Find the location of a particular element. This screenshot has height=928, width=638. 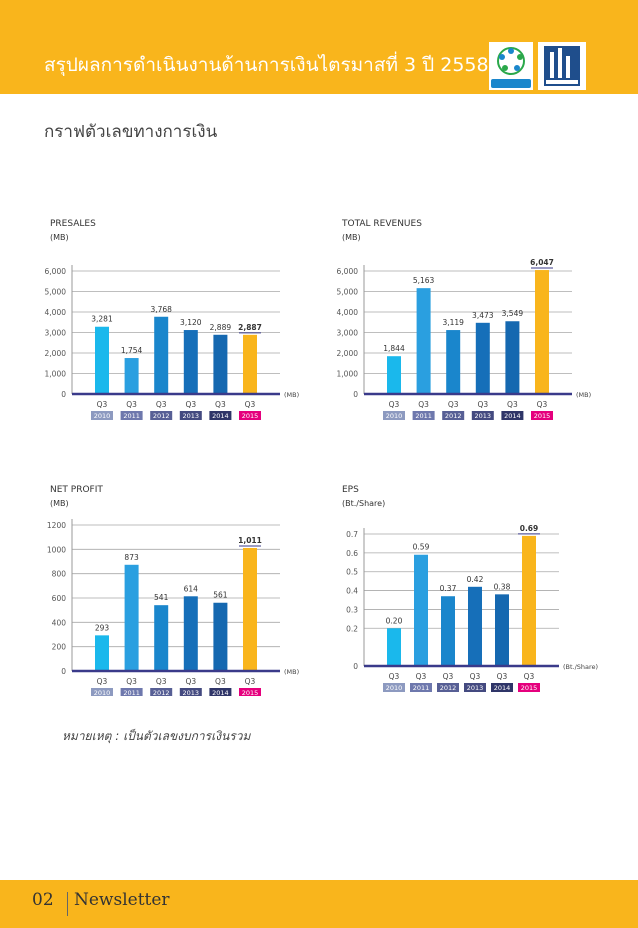

y-tick-label: 0 is located at coordinates (63, 394).